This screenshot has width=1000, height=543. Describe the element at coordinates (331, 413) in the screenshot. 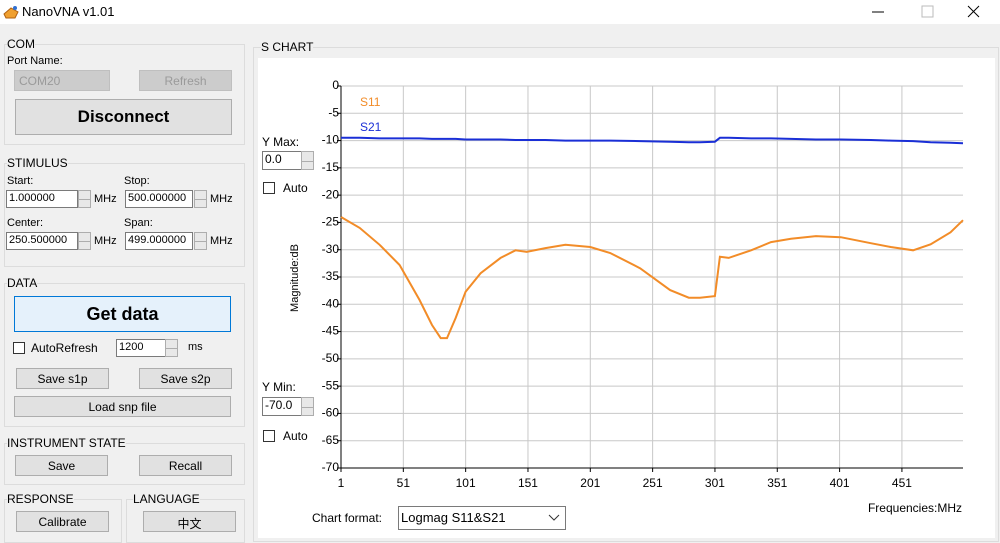

I see `y-tick-label: -60` at that location.